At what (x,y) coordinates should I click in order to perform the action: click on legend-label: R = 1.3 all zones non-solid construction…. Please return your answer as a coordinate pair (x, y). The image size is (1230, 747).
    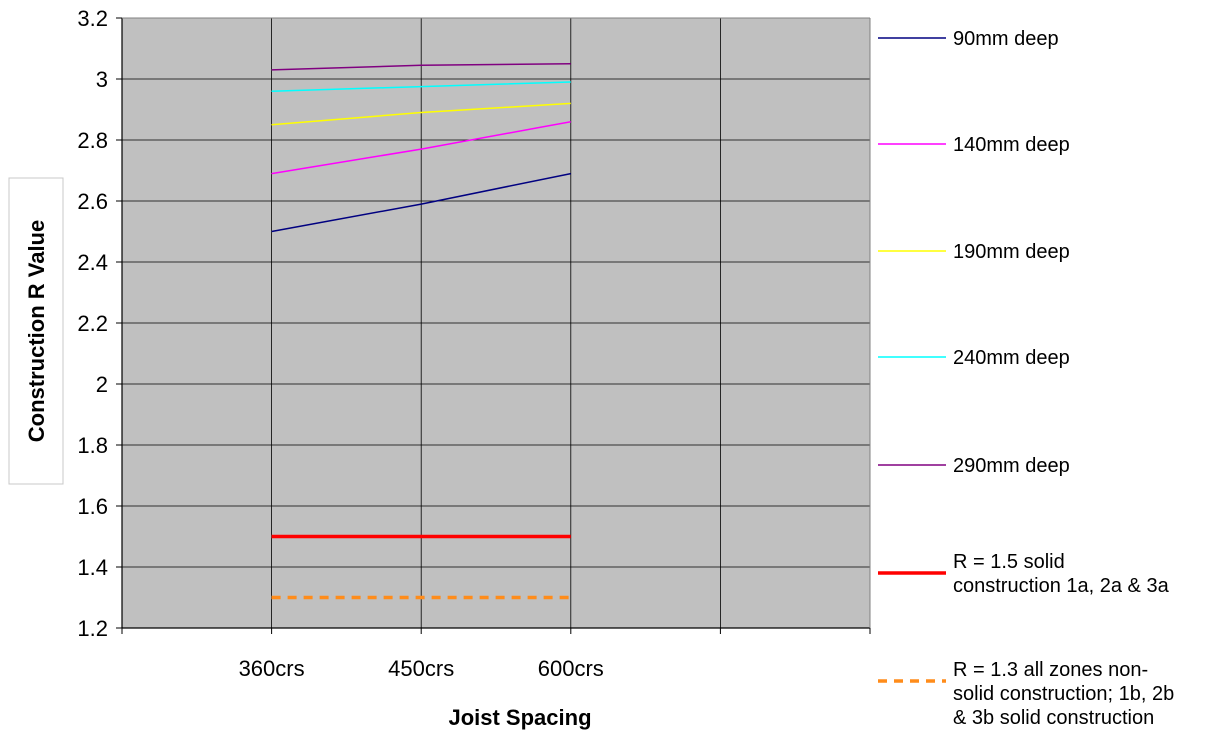
    Looking at the image, I should click on (1063, 694).